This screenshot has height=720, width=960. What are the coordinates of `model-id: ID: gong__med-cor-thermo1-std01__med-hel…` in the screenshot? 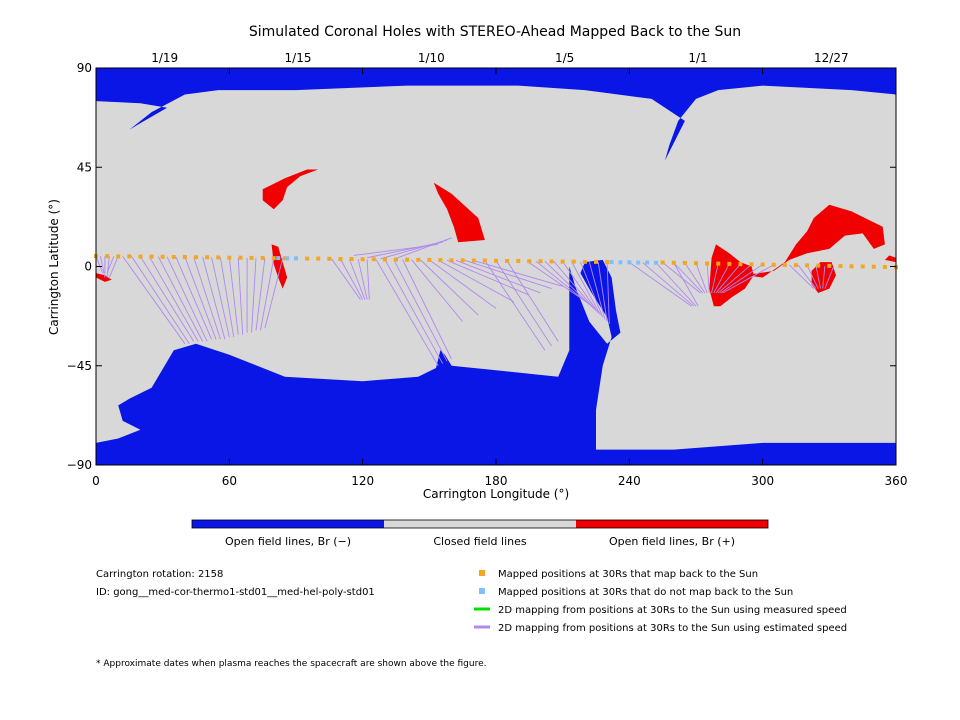 It's located at (235, 592).